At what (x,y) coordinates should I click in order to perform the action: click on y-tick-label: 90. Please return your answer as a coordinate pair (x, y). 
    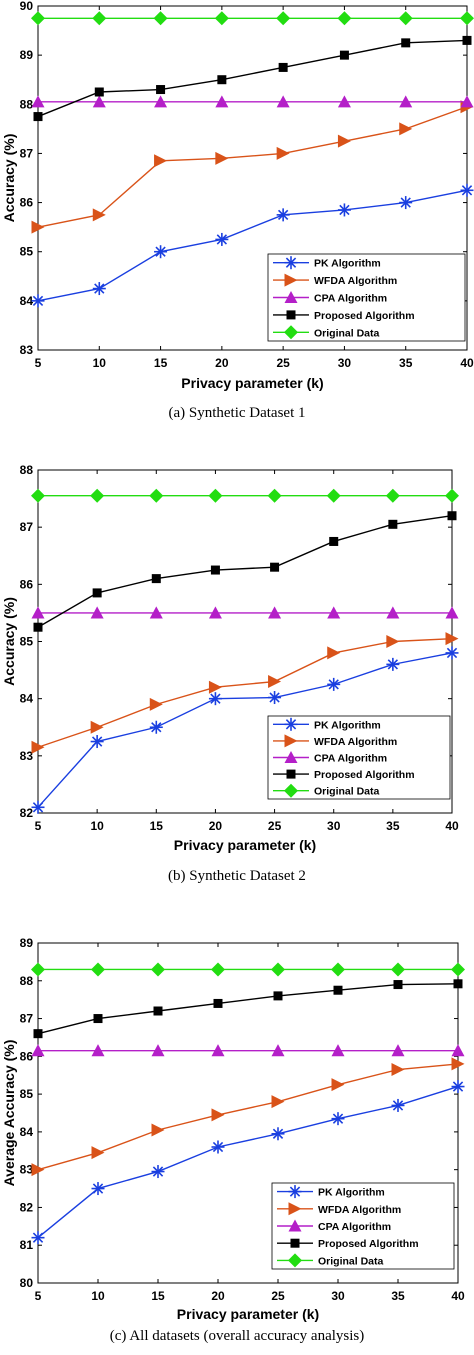
    Looking at the image, I should click on (27, 6).